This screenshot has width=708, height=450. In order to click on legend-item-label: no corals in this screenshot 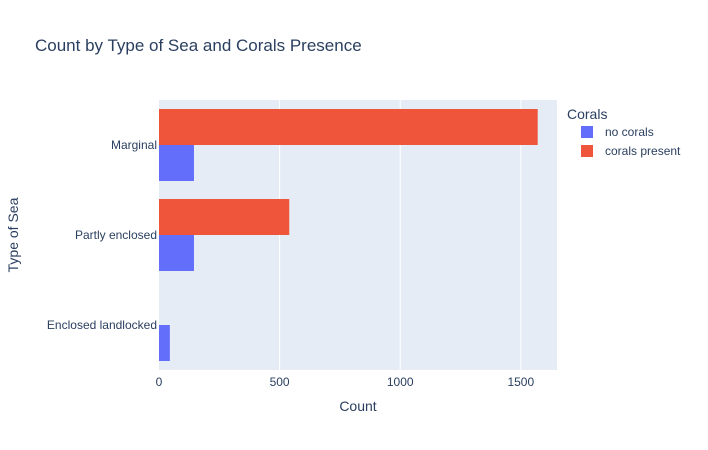, I will do `click(629, 132)`.